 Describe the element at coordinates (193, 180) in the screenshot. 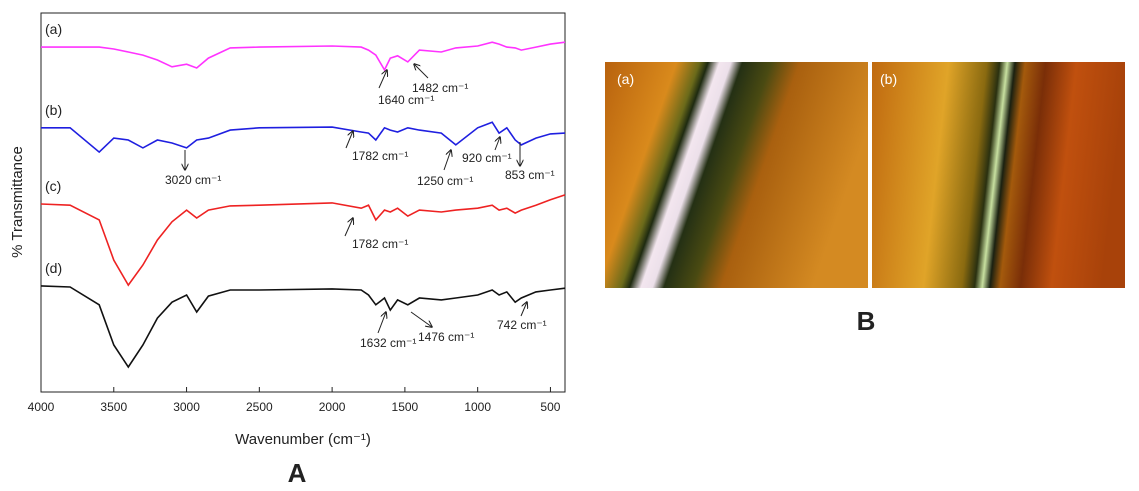

I see `annotation: 3020 cm⁻¹` at that location.